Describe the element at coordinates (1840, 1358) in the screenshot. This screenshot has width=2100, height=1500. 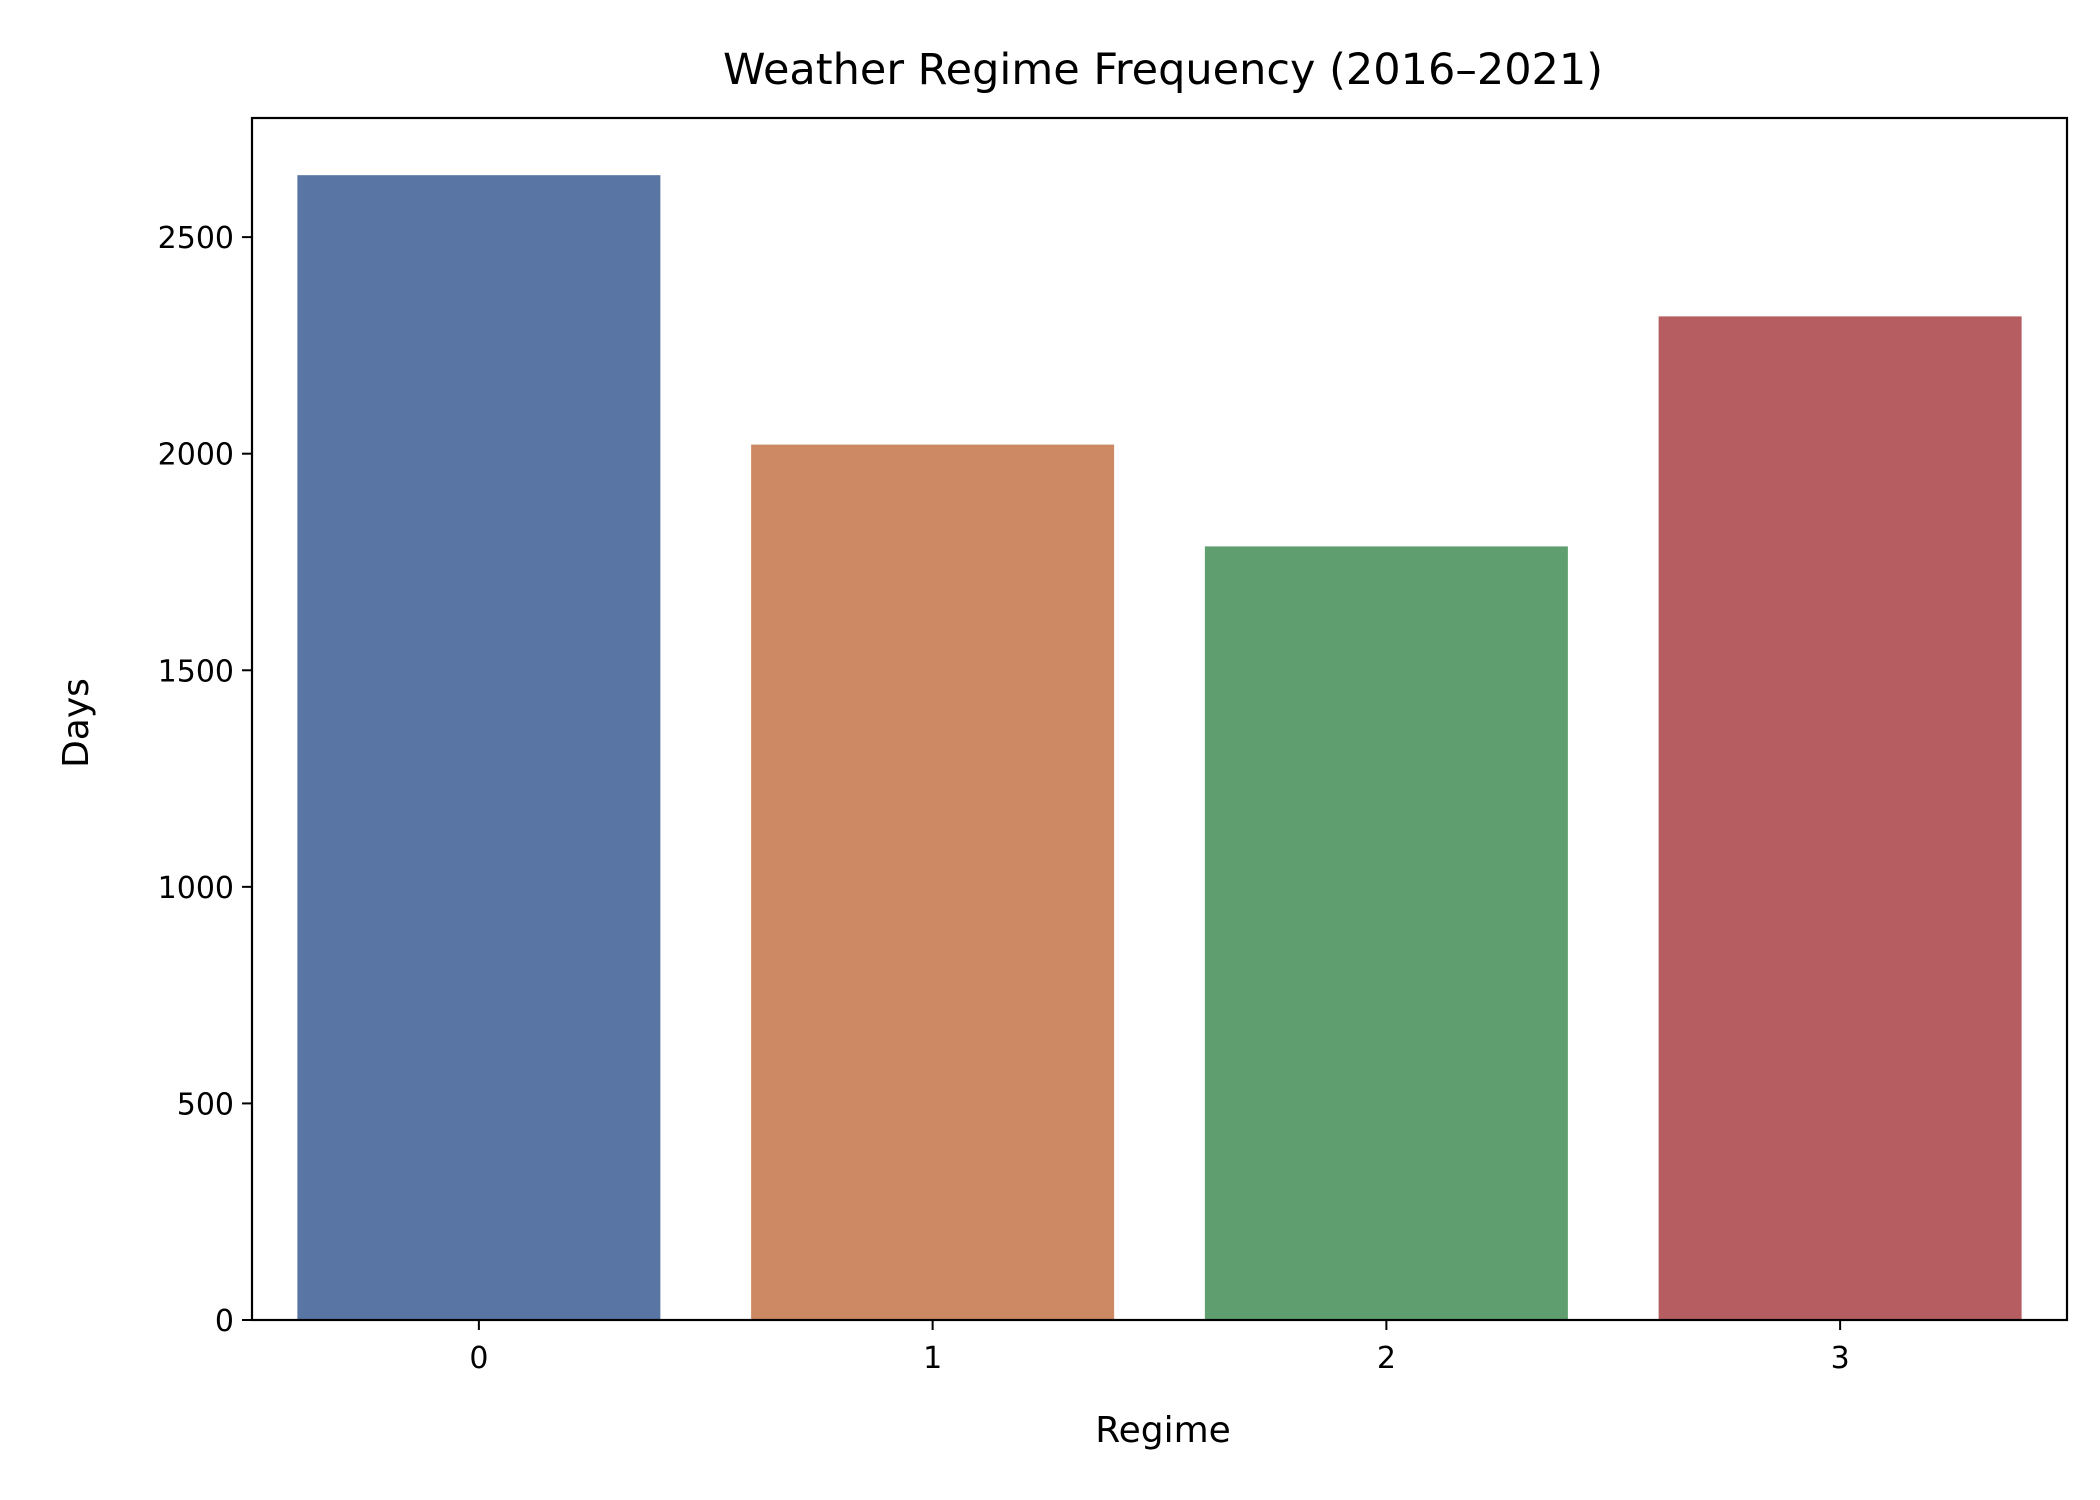
I see `x-tick-label: 3` at that location.